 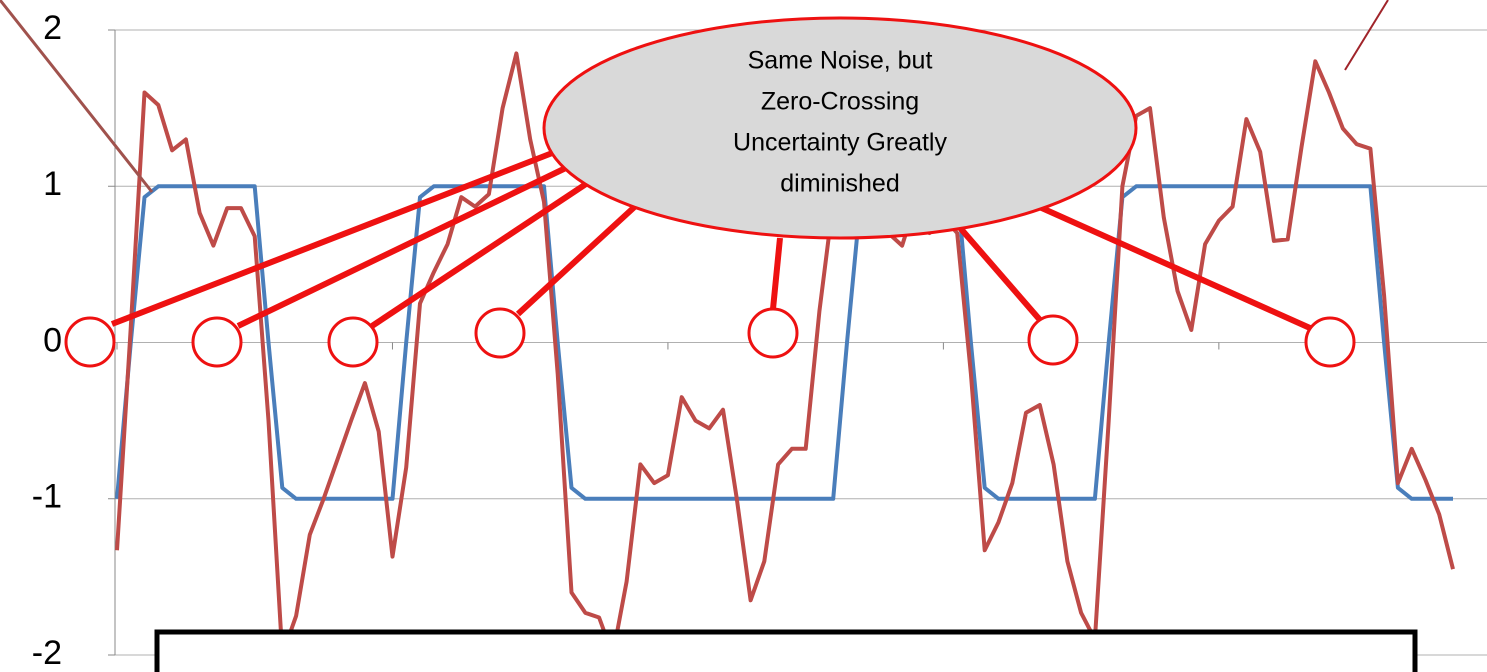 What do you see at coordinates (52, 184) in the screenshot?
I see `y-tick-label: 1` at bounding box center [52, 184].